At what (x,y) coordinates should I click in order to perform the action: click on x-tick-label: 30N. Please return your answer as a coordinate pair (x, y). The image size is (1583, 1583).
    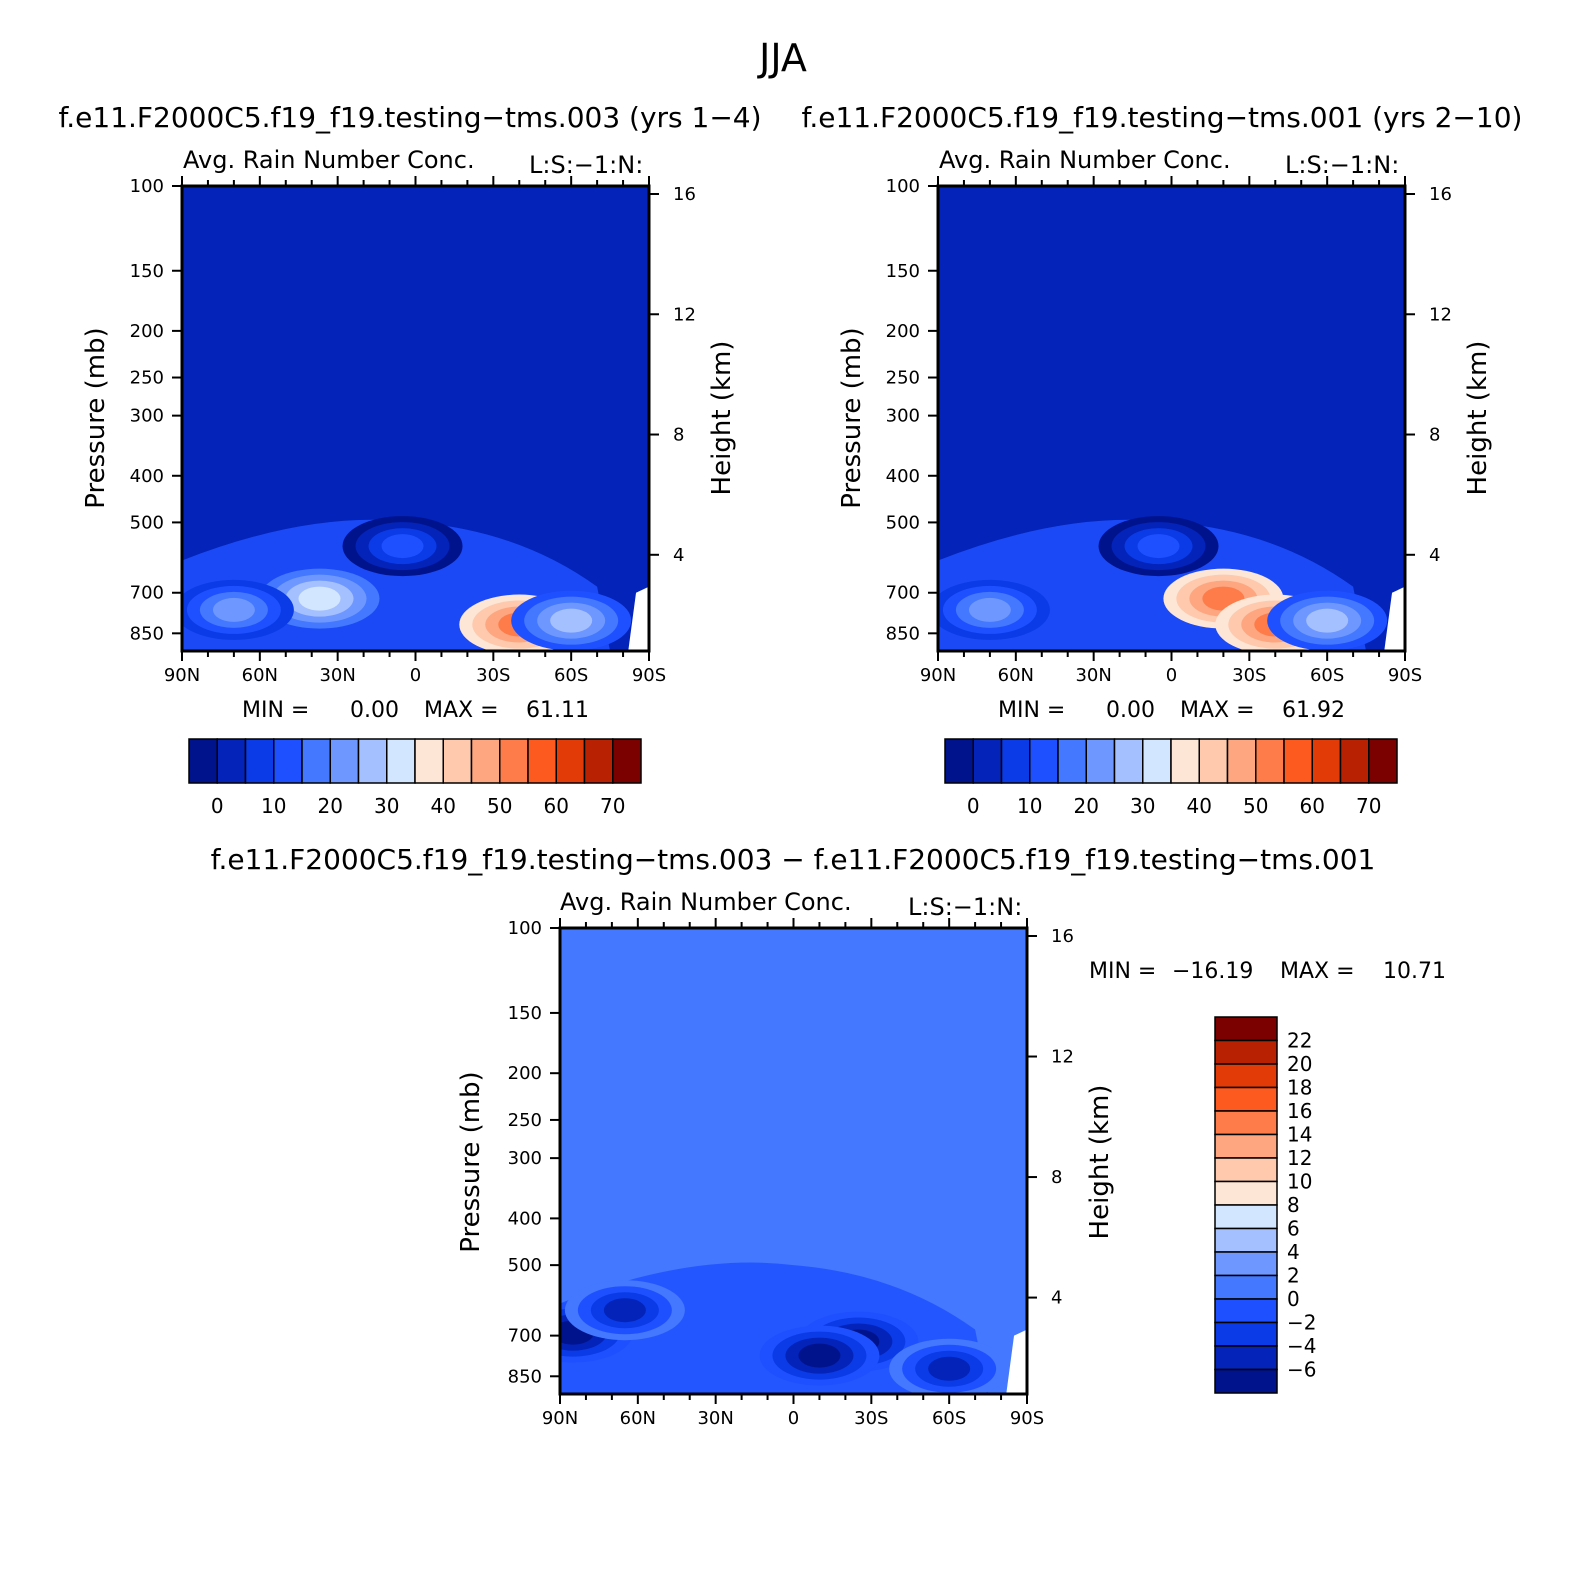
    Looking at the image, I should click on (715, 1418).